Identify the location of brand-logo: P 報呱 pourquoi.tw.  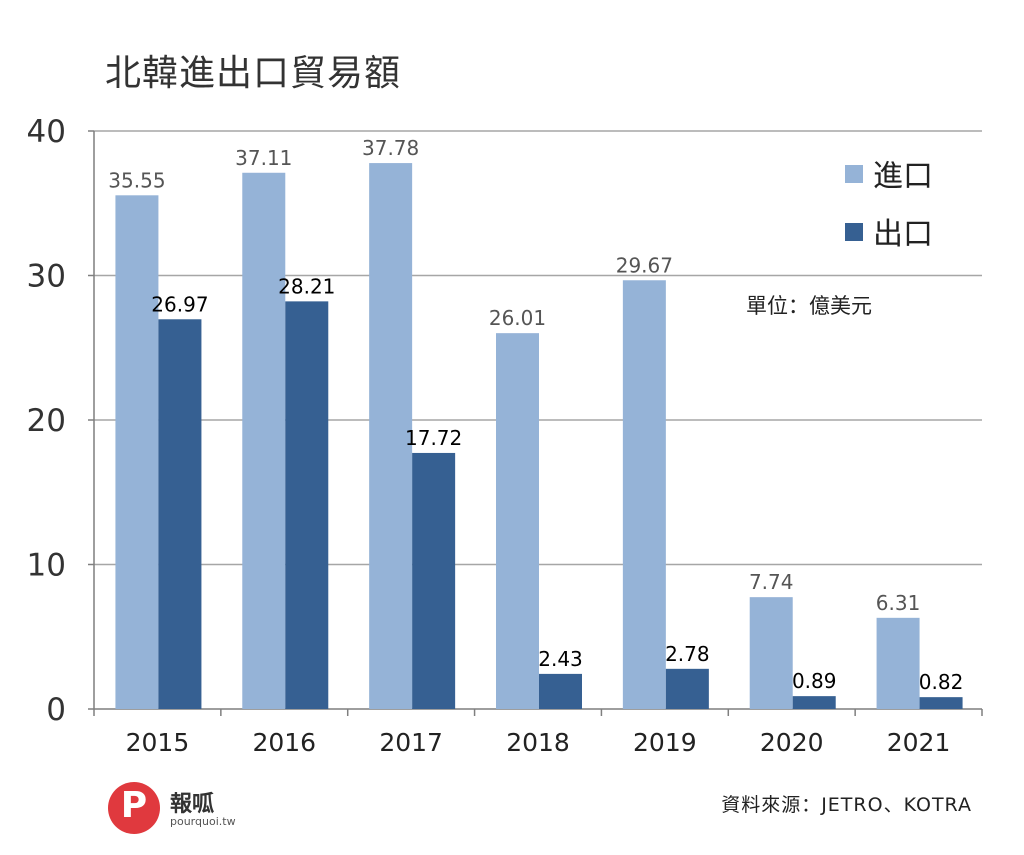
(178, 810).